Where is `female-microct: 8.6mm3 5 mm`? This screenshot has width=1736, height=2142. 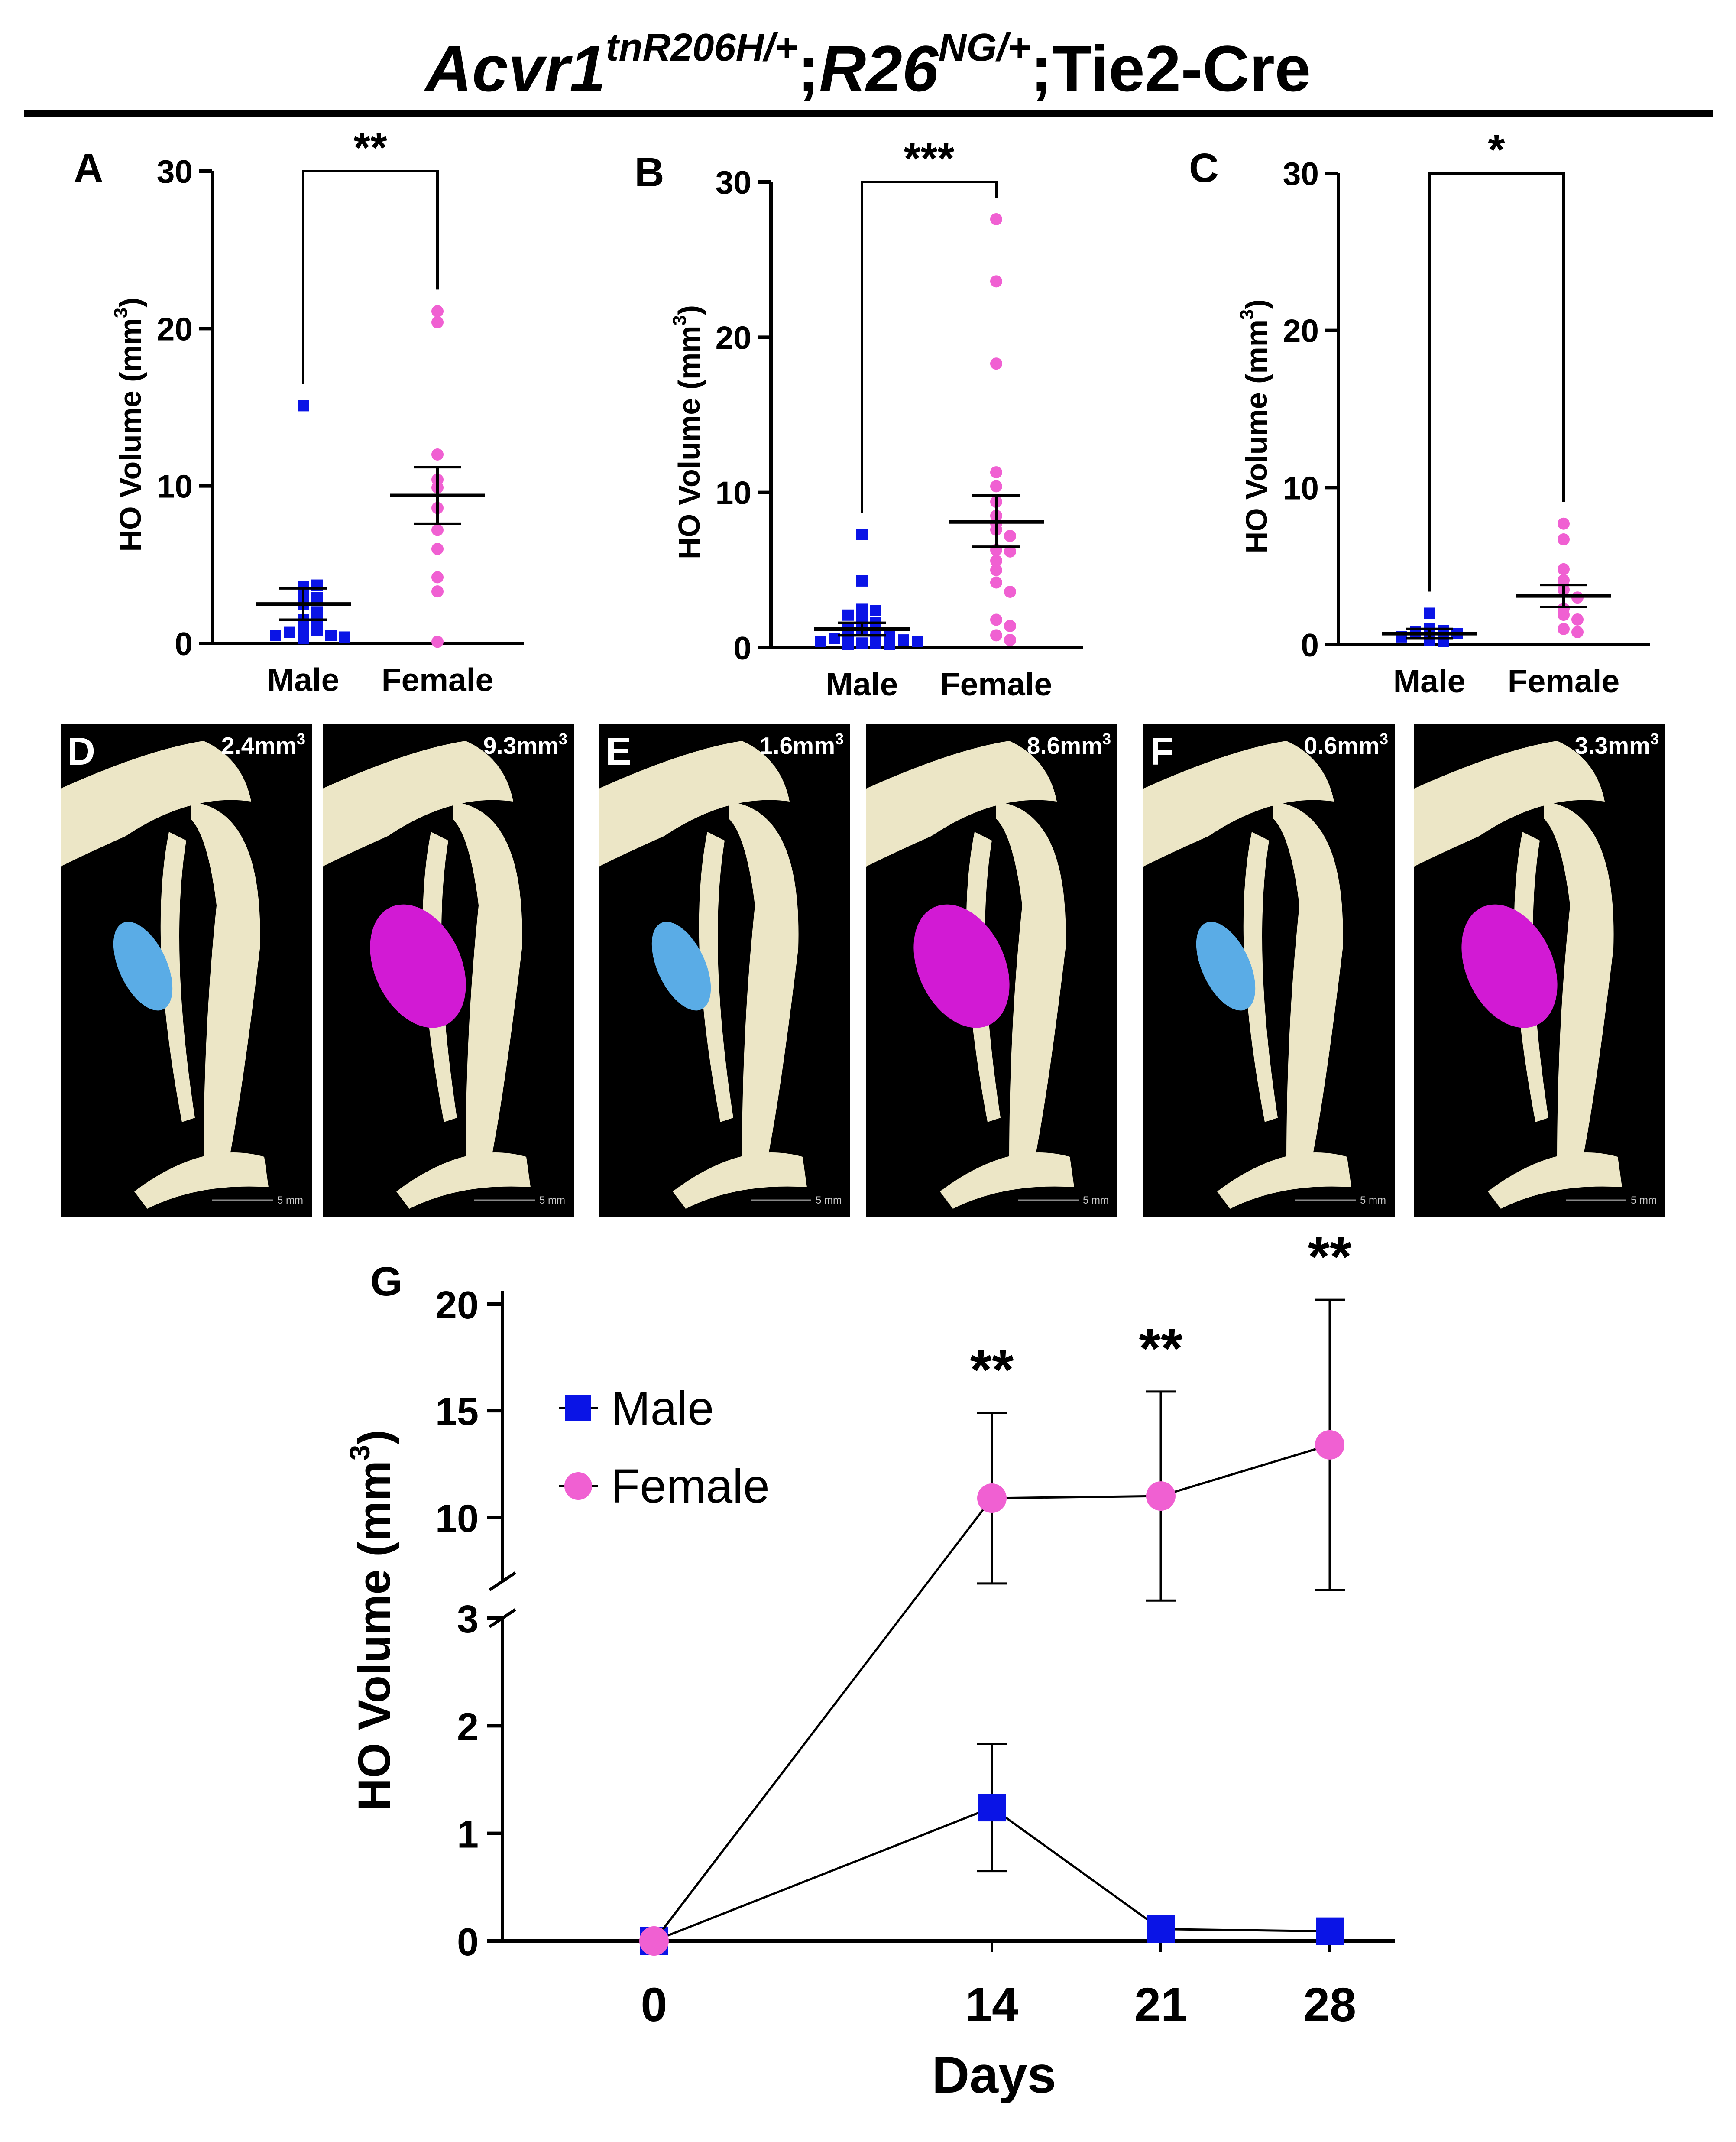
female-microct: 8.6mm3 5 mm is located at coordinates (991, 970).